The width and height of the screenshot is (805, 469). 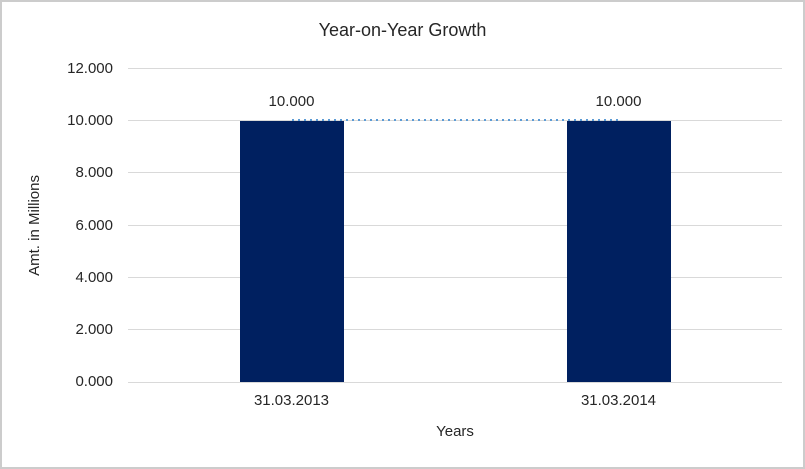 I want to click on y-tick-label: 12.000, so click(x=90, y=68).